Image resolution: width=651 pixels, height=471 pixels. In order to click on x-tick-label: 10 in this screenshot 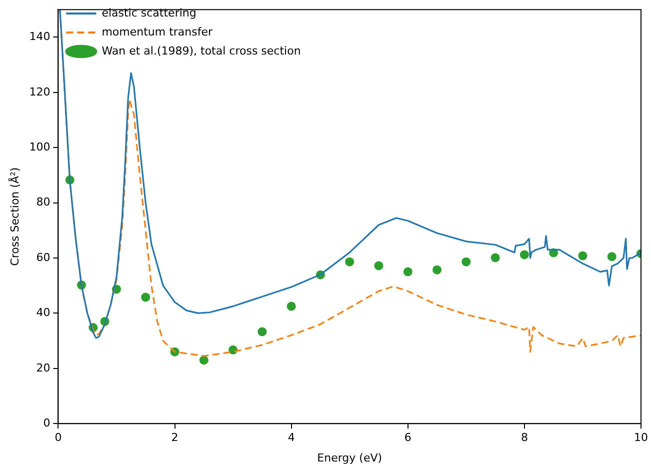, I will do `click(641, 437)`.